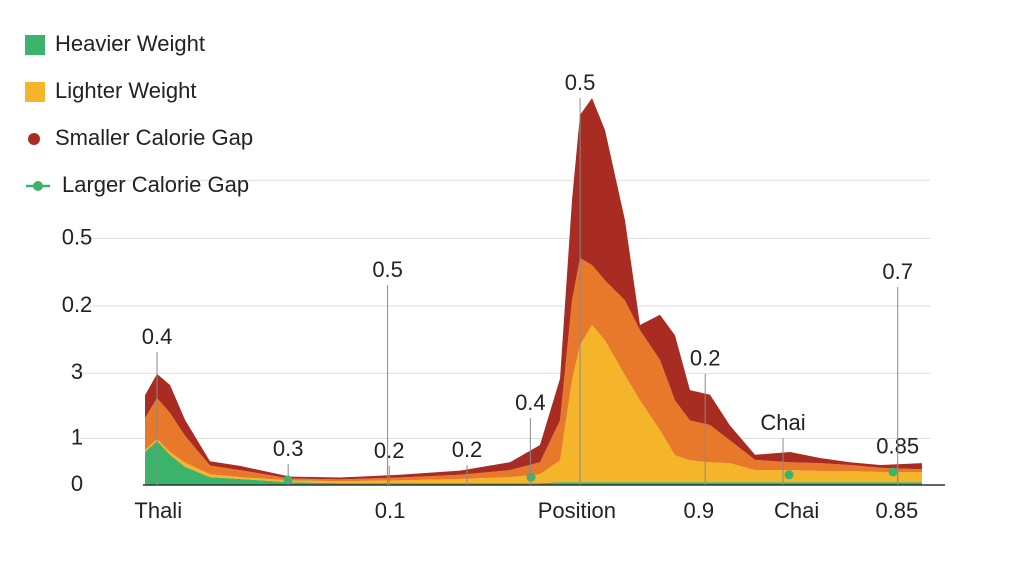 The height and width of the screenshot is (581, 1024). What do you see at coordinates (155, 184) in the screenshot?
I see `legend-label: Larger Calorie Gap` at bounding box center [155, 184].